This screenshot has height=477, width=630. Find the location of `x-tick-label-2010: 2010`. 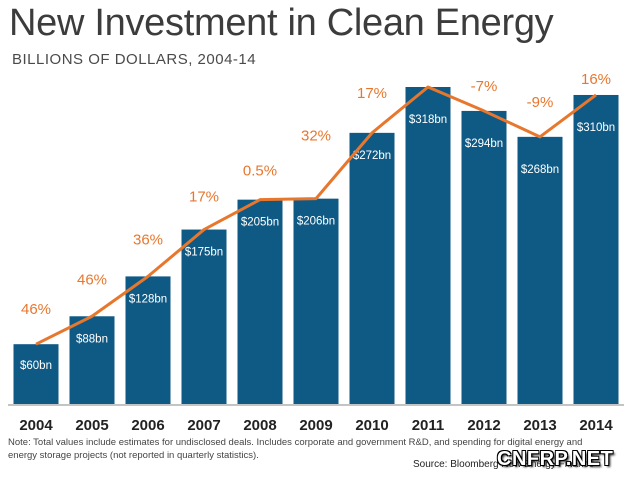

x-tick-label-2010: 2010 is located at coordinates (371, 425).